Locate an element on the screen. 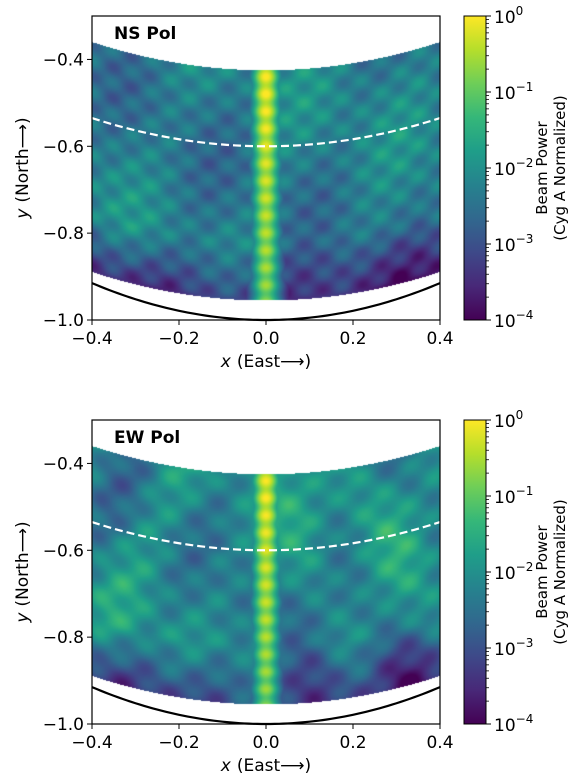 This screenshot has height=774, width=579. panel-title: NS Pol is located at coordinates (145, 34).